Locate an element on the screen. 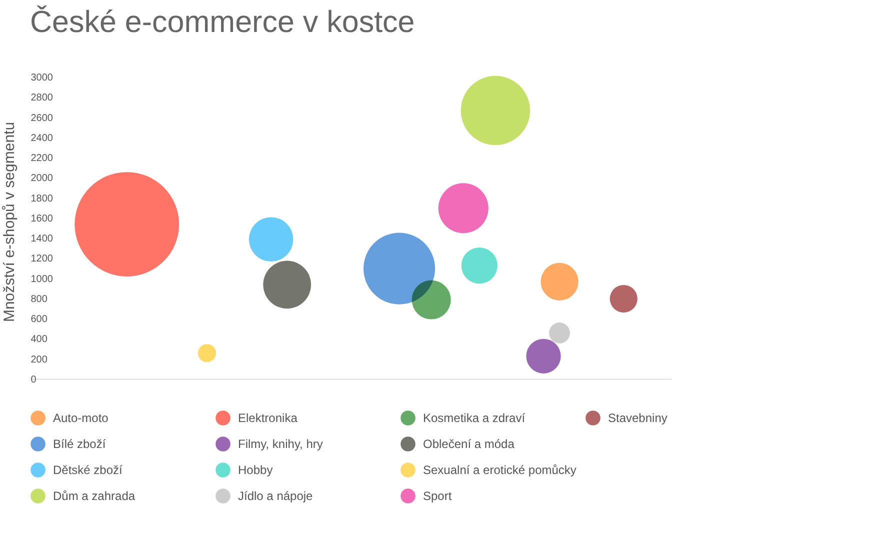 The width and height of the screenshot is (870, 557). y-tick-label: 2000 is located at coordinates (42, 178).